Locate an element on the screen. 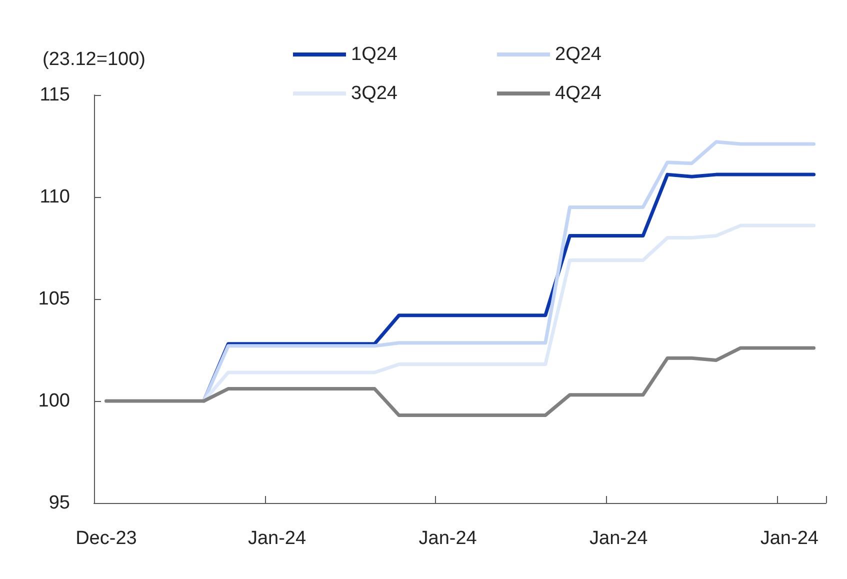 Image resolution: width=847 pixels, height=579 pixels. y-tick-label: 105 is located at coordinates (54, 299).